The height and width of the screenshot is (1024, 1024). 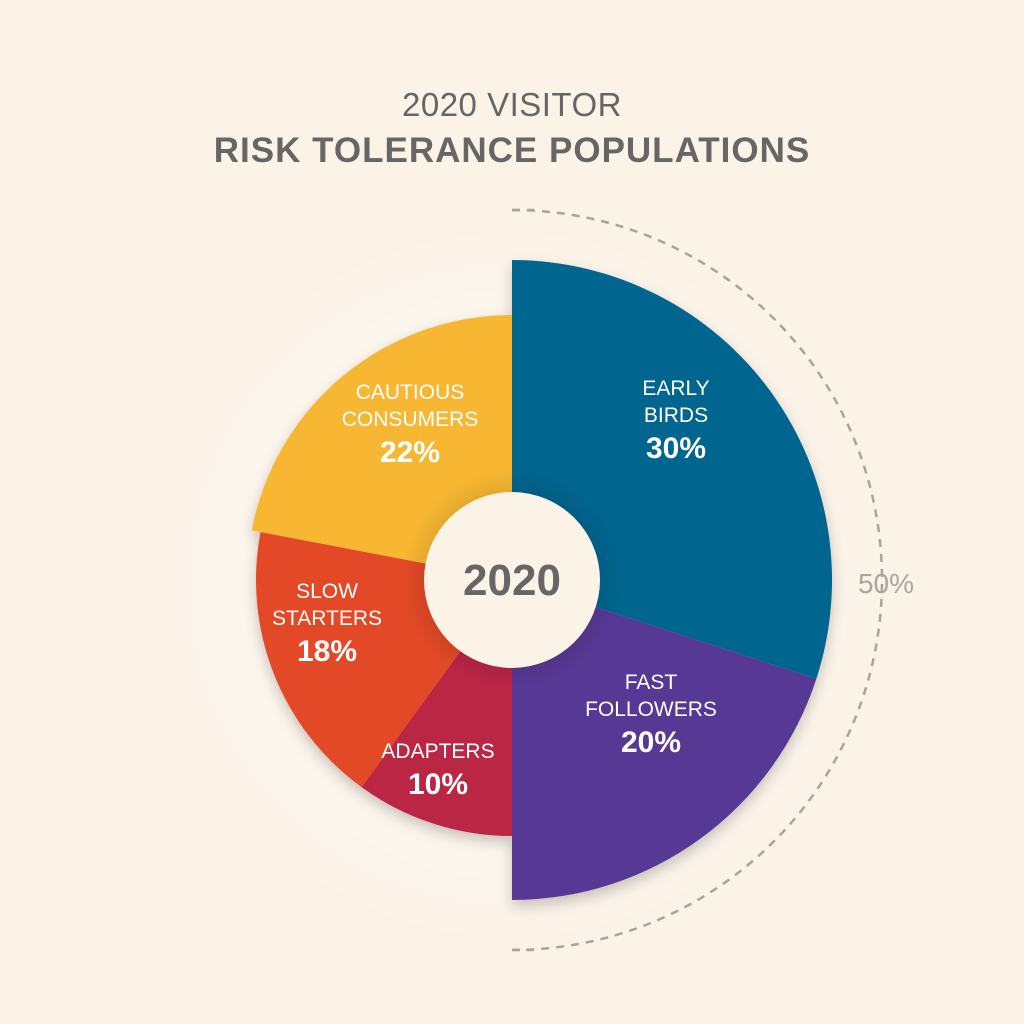 What do you see at coordinates (438, 784) in the screenshot?
I see `slice-value-label: 10%` at bounding box center [438, 784].